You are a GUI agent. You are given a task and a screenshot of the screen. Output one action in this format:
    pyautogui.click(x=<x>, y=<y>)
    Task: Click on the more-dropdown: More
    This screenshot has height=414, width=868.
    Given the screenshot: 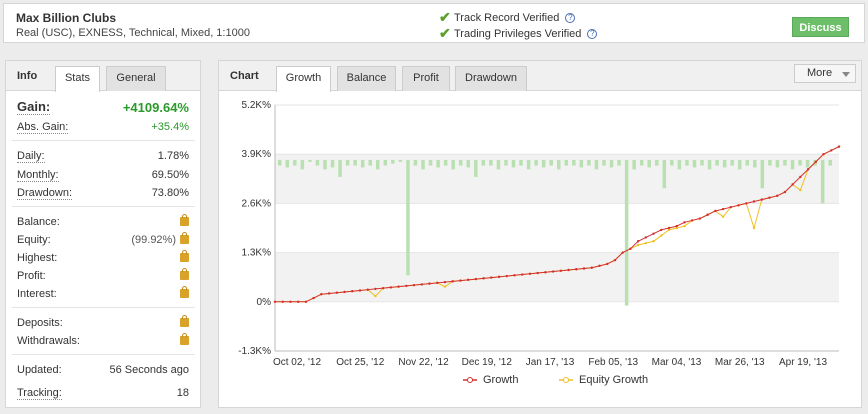 What is the action you would take?
    pyautogui.click(x=825, y=73)
    